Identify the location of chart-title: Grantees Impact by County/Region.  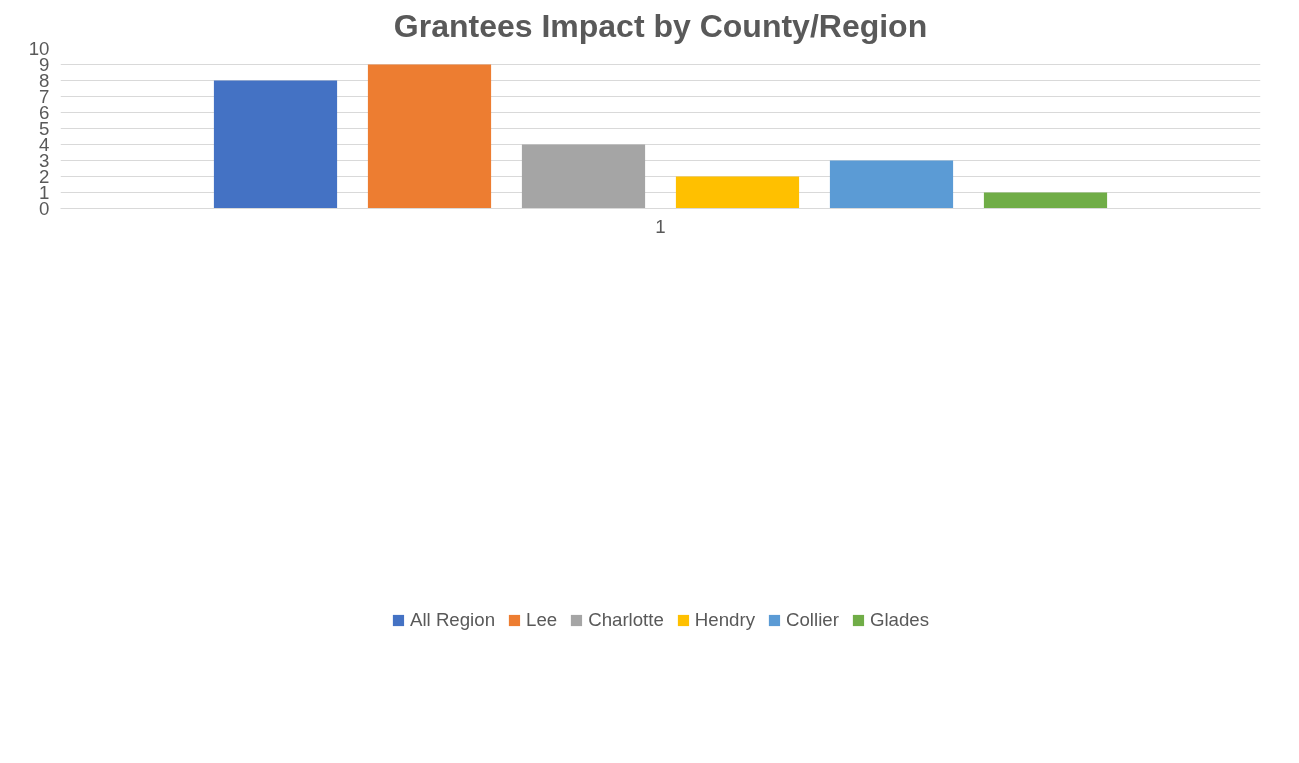
(660, 25).